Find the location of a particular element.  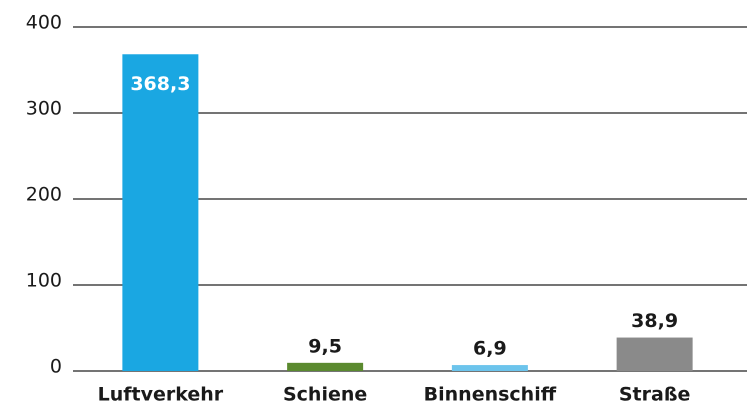

x-tick-label: Straße is located at coordinates (655, 395).